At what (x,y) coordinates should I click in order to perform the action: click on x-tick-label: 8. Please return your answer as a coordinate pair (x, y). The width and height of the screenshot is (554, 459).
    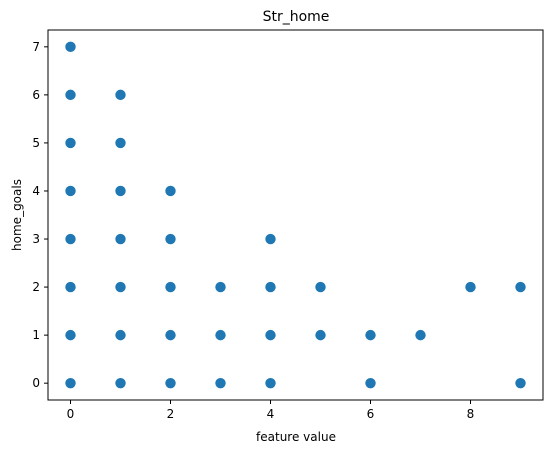
    Looking at the image, I should click on (471, 414).